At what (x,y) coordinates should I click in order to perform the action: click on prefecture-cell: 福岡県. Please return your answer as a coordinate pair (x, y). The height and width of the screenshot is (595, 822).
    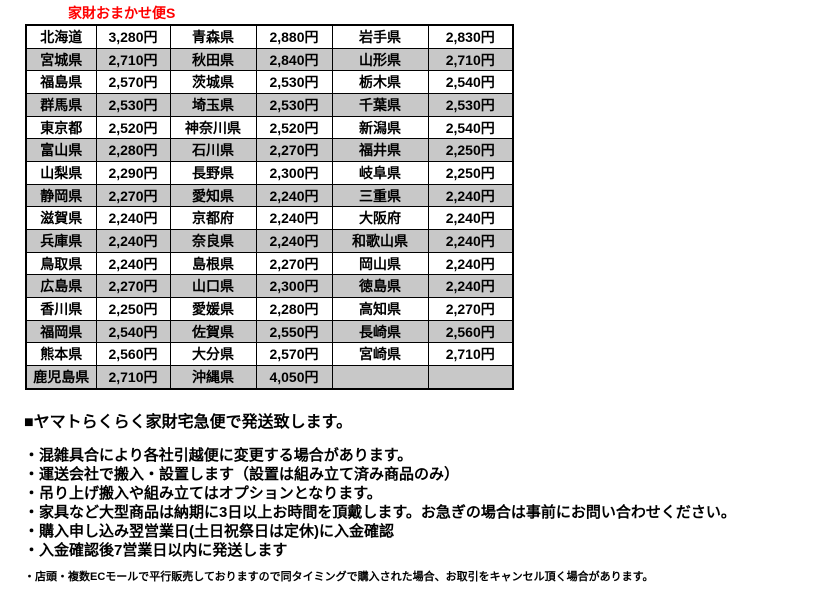
    Looking at the image, I should click on (61, 331).